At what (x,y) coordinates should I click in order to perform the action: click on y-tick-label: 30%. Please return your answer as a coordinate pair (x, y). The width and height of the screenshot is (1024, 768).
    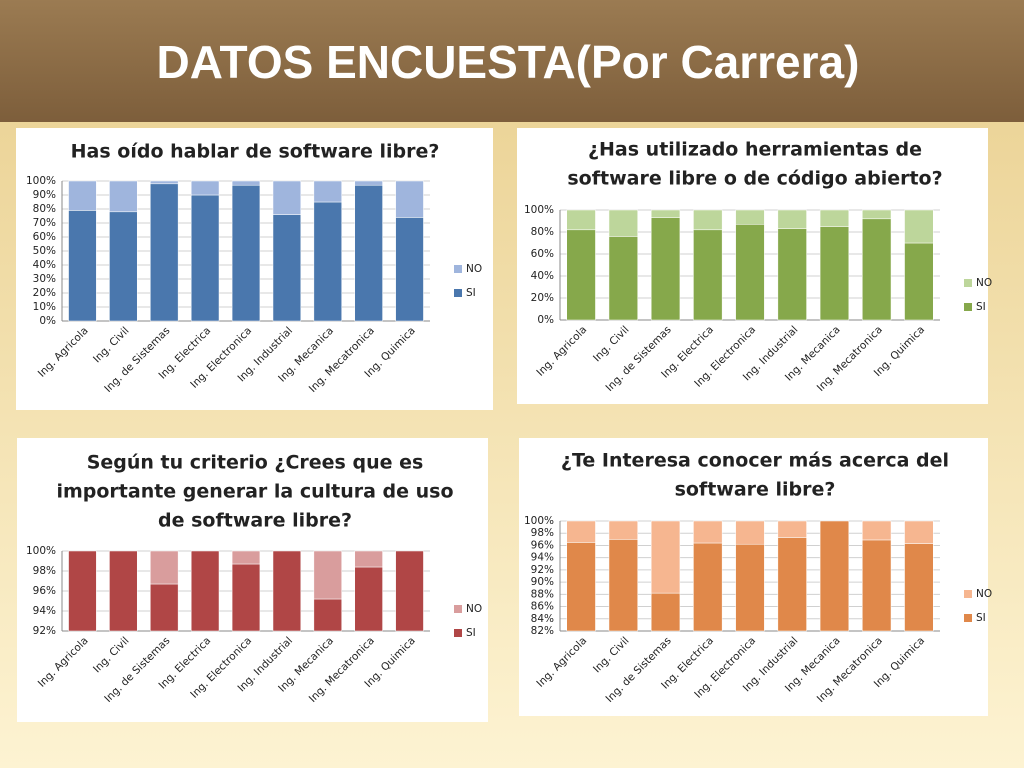
    Looking at the image, I should click on (44, 279).